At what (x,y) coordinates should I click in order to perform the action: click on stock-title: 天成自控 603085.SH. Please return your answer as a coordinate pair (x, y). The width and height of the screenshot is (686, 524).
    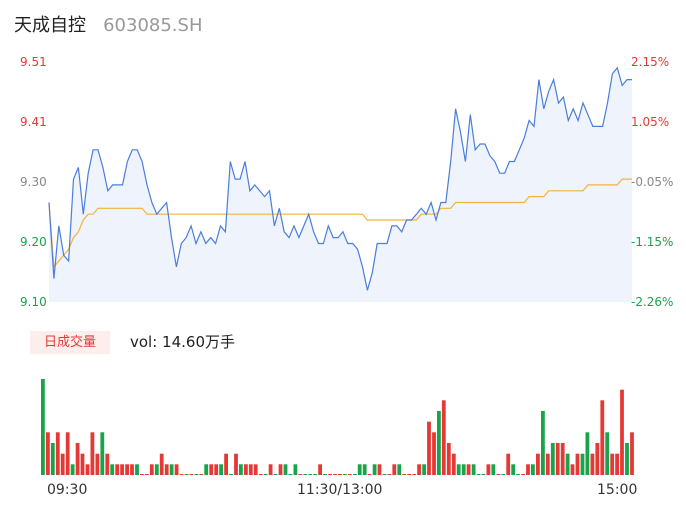
    Looking at the image, I should click on (108, 26).